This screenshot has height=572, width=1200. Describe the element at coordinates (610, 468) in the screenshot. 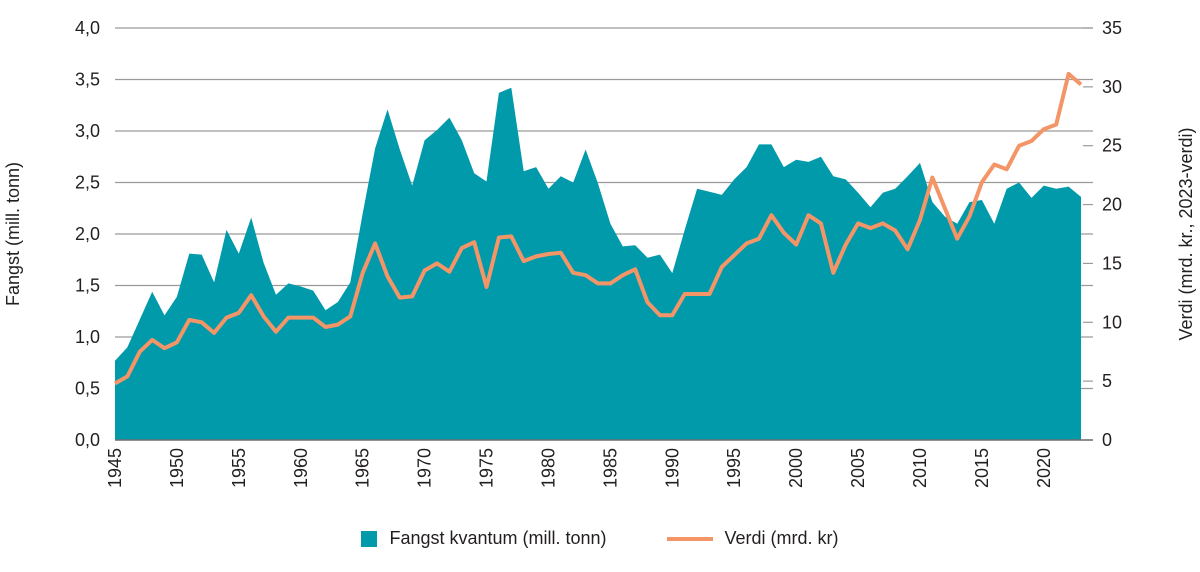

I see `x-tick-label: 1985` at that location.